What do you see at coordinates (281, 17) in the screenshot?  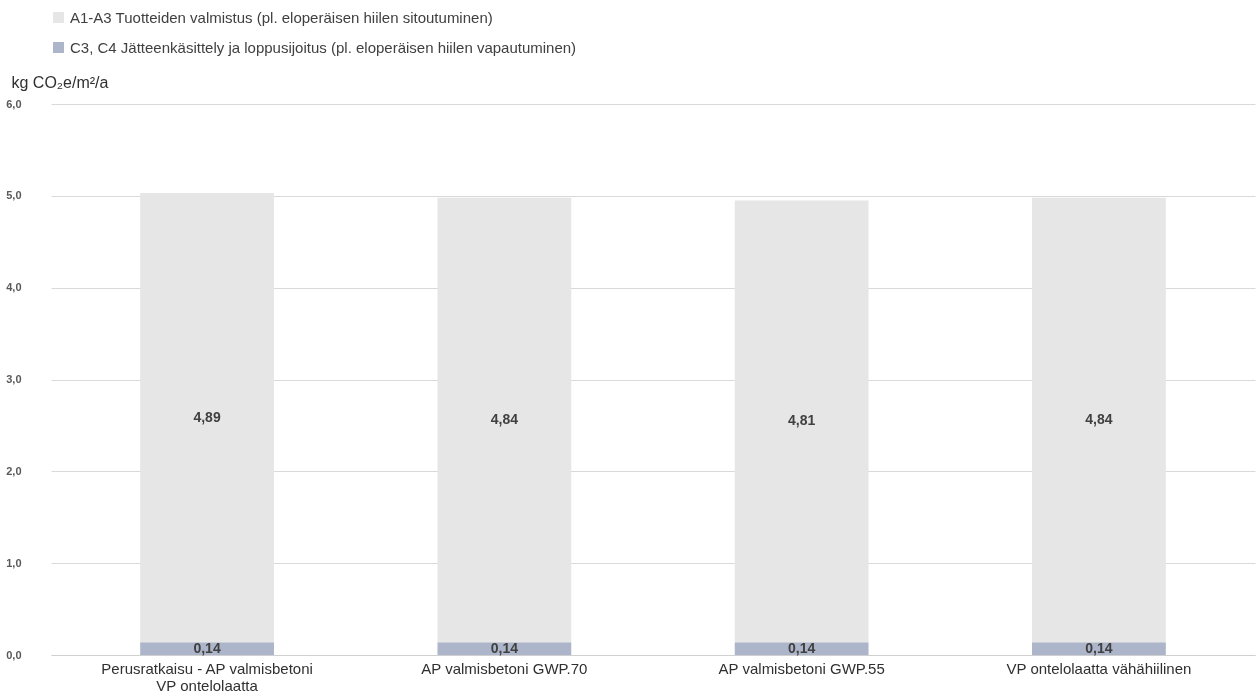 I see `legend-label: A1-A3 Tuotteiden valmistus (pl. eloperäisen hiilen sitoutuminen)` at bounding box center [281, 17].